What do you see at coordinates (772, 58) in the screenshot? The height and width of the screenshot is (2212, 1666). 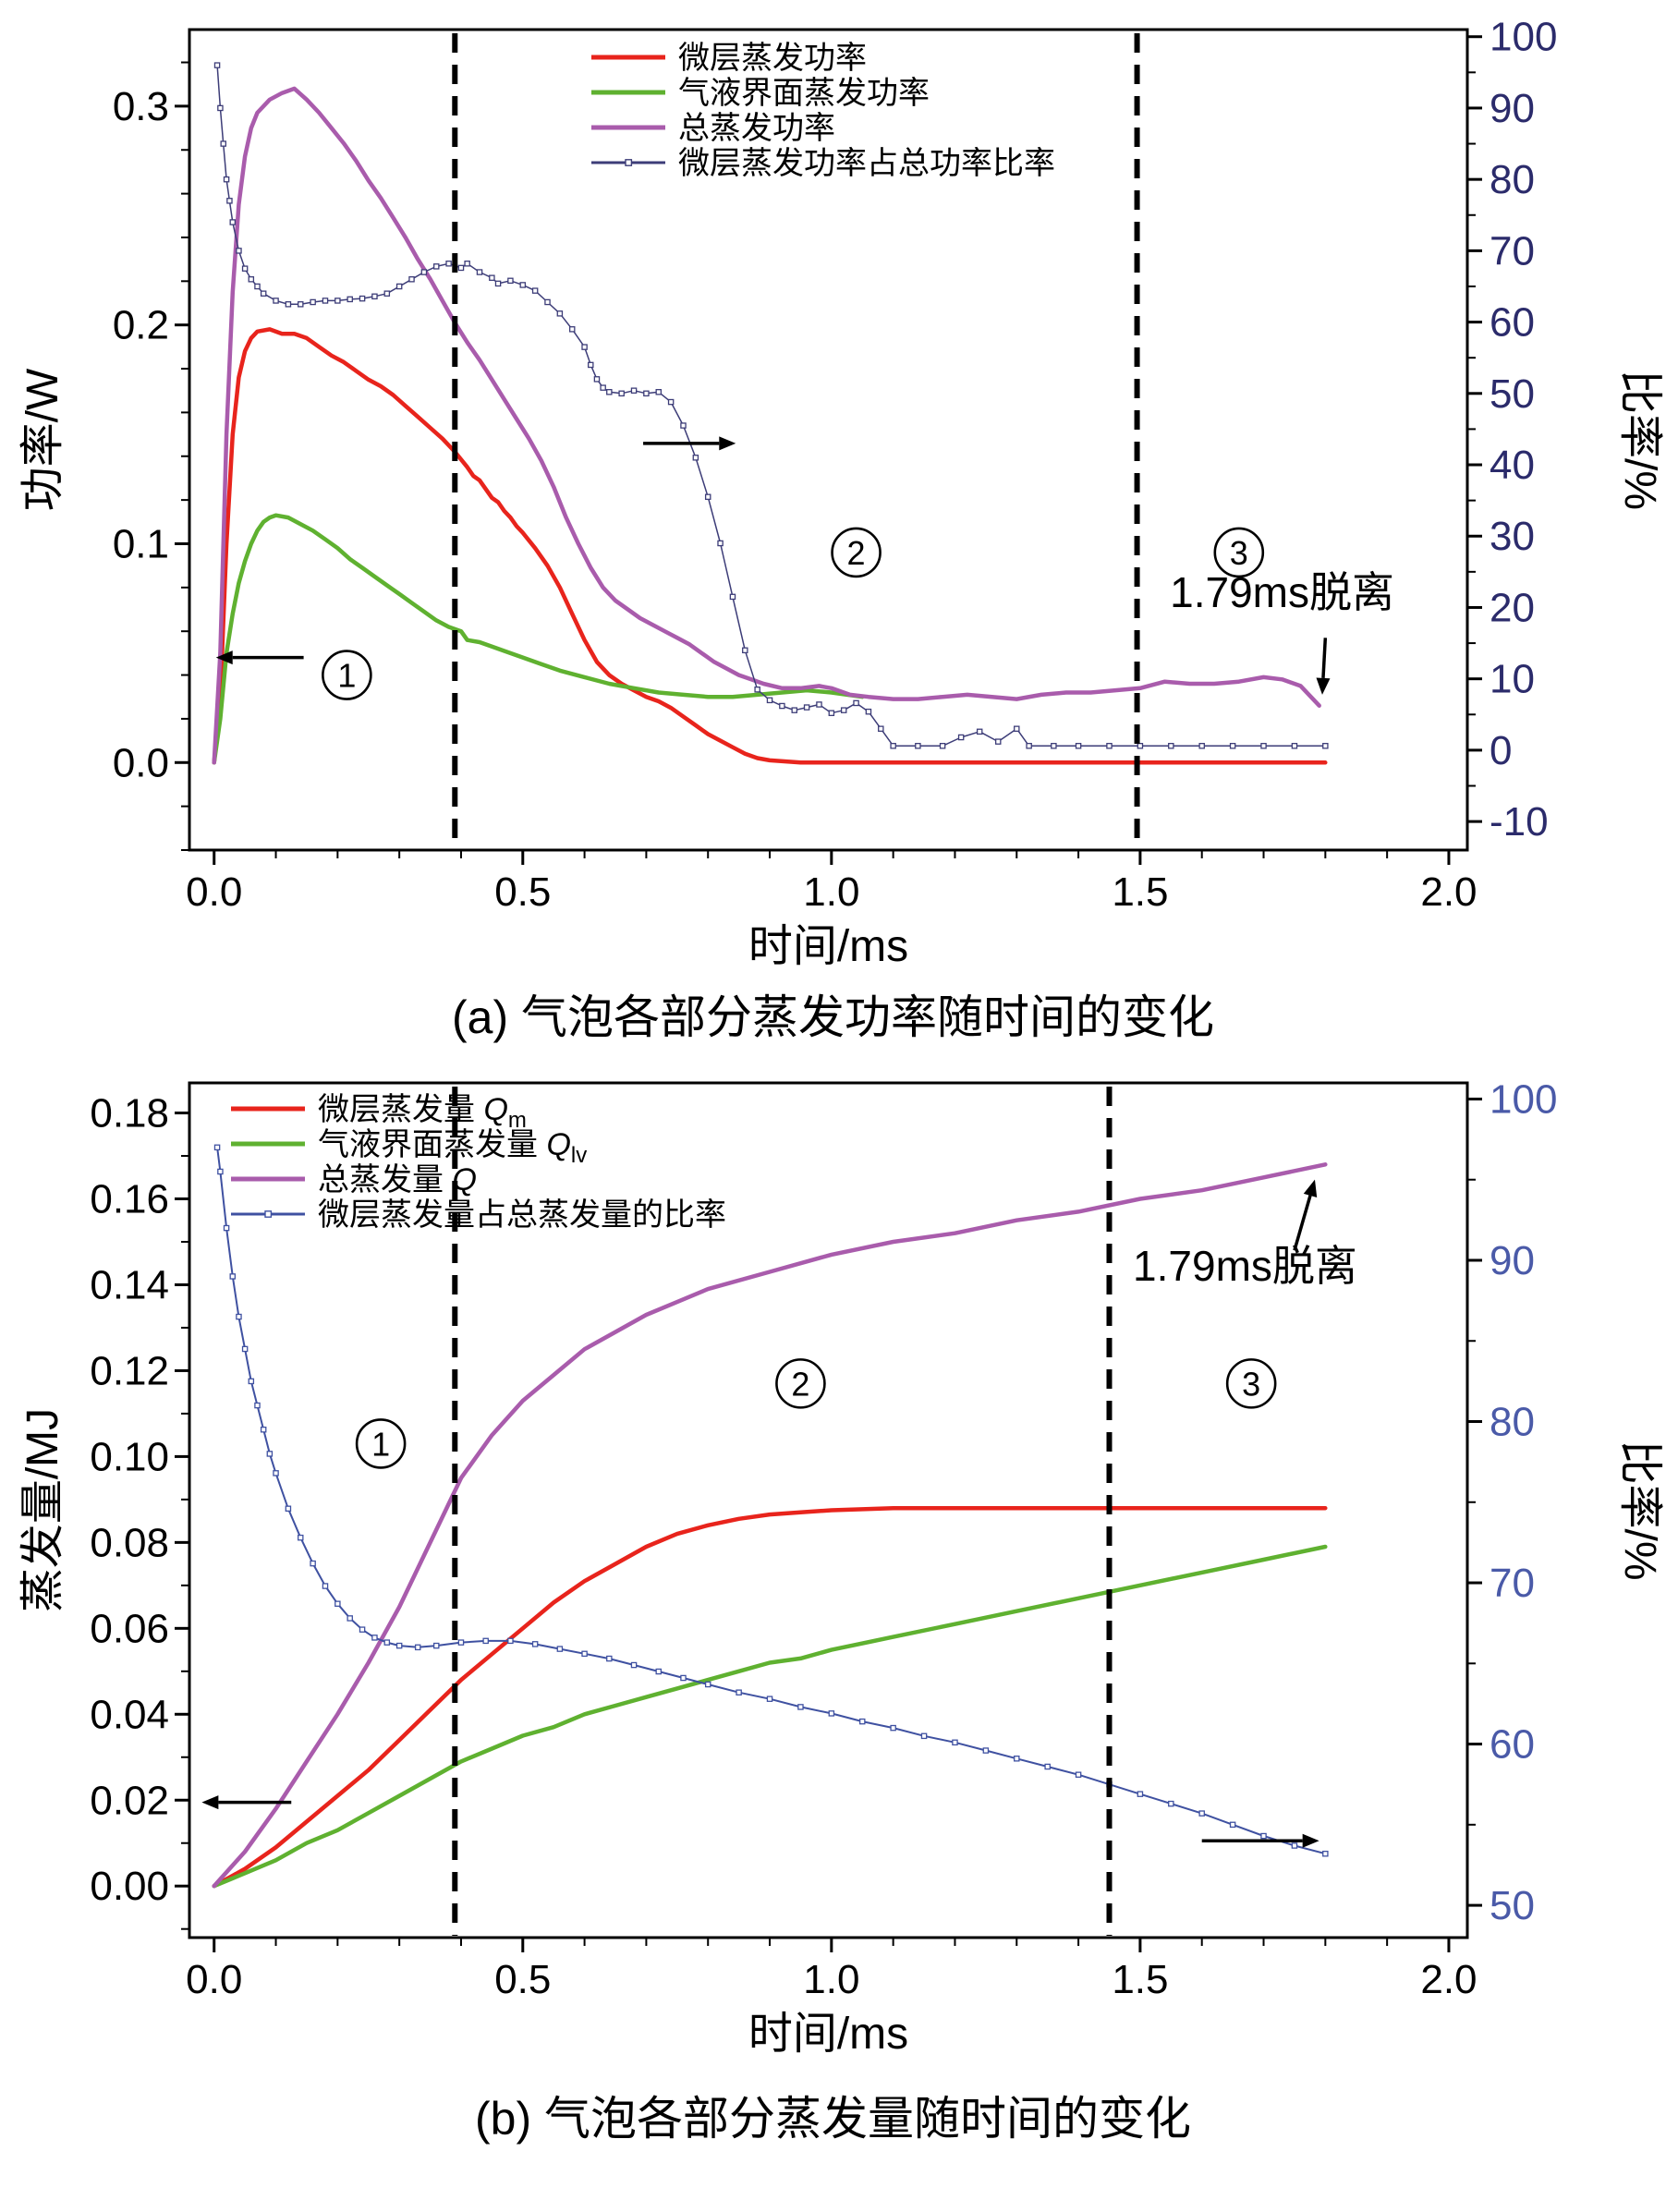 I see `svg-text: 微层蒸发功率` at bounding box center [772, 58].